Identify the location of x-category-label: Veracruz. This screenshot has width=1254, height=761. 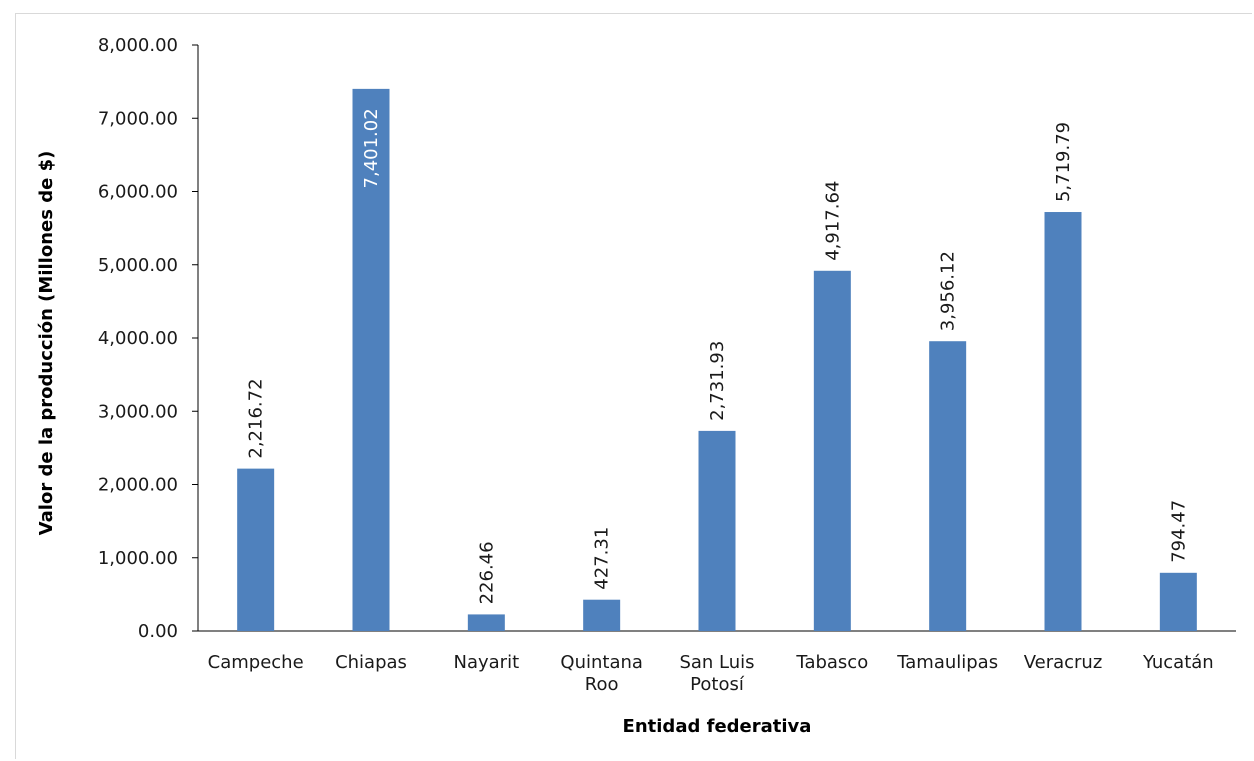
(1063, 662).